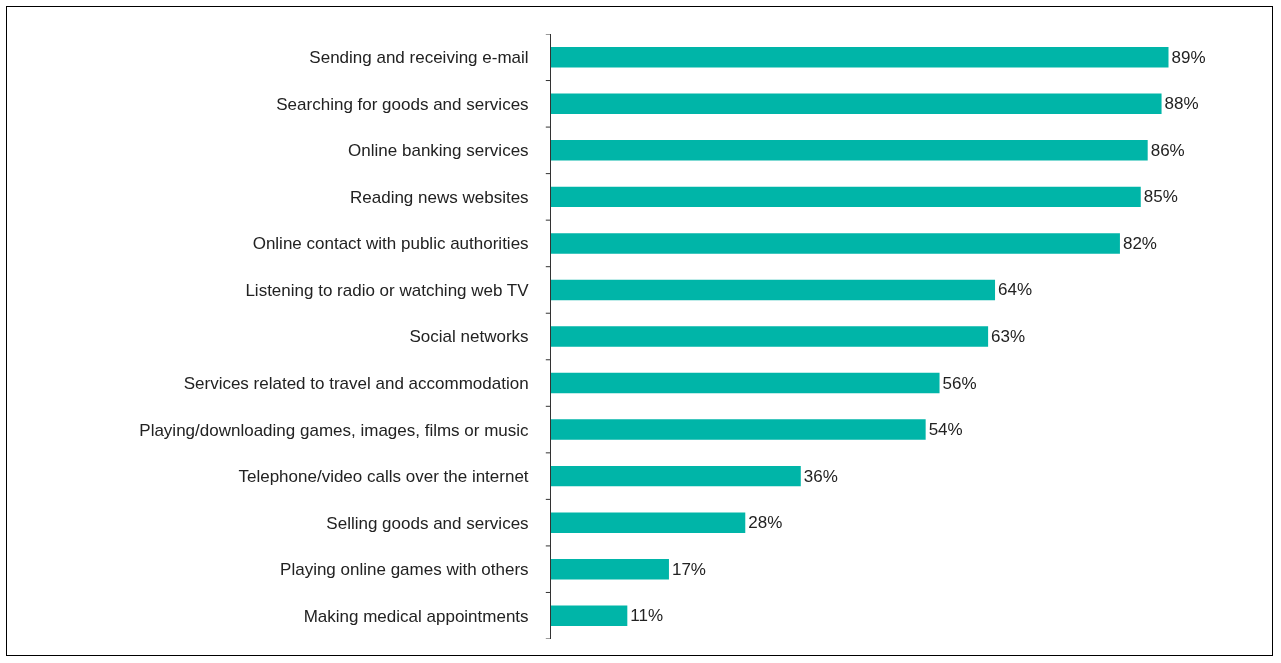  I want to click on y-tick-label: Online banking services, so click(438, 151).